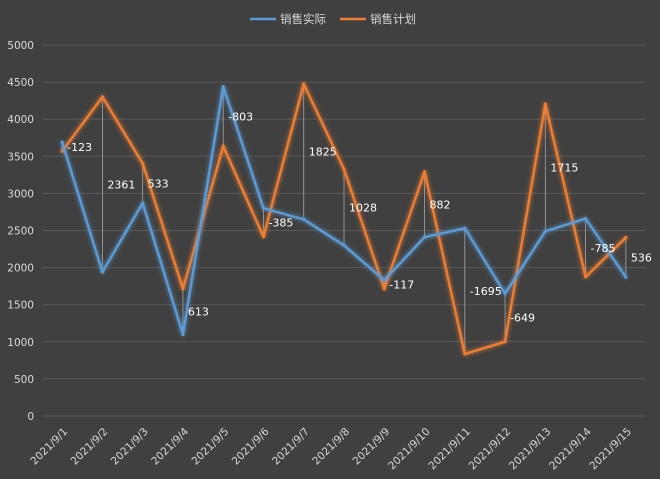 This screenshot has height=479, width=660. I want to click on y-tick-label: 4000, so click(20, 120).